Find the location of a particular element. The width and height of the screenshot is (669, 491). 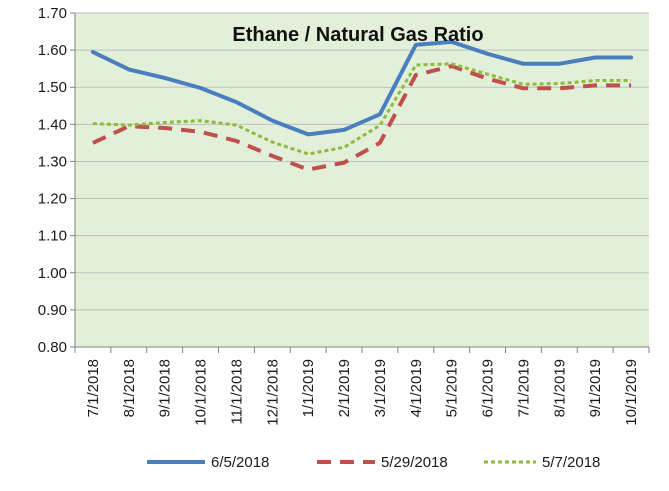

x-tick-label: 6/1/2019 is located at coordinates (488, 388).